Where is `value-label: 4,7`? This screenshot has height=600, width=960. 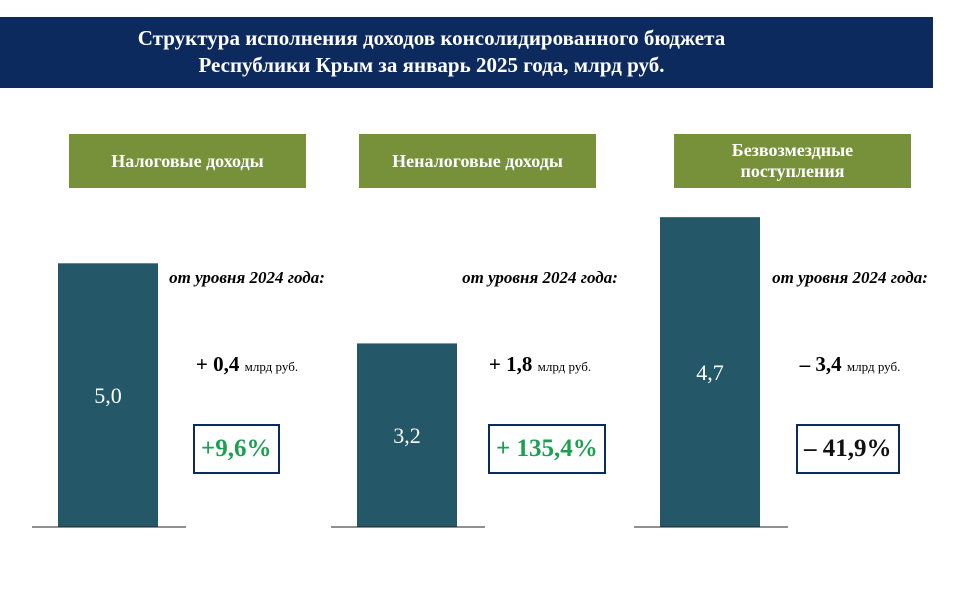
value-label: 4,7 is located at coordinates (710, 372).